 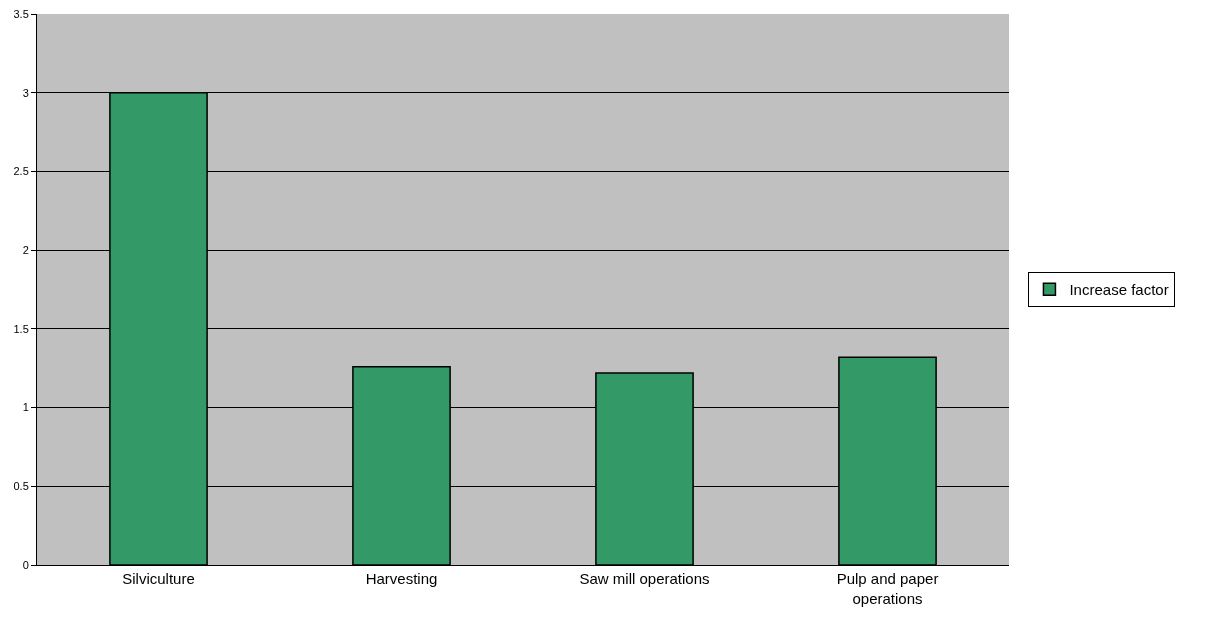 I want to click on y-tick-label: 2, so click(x=25, y=249).